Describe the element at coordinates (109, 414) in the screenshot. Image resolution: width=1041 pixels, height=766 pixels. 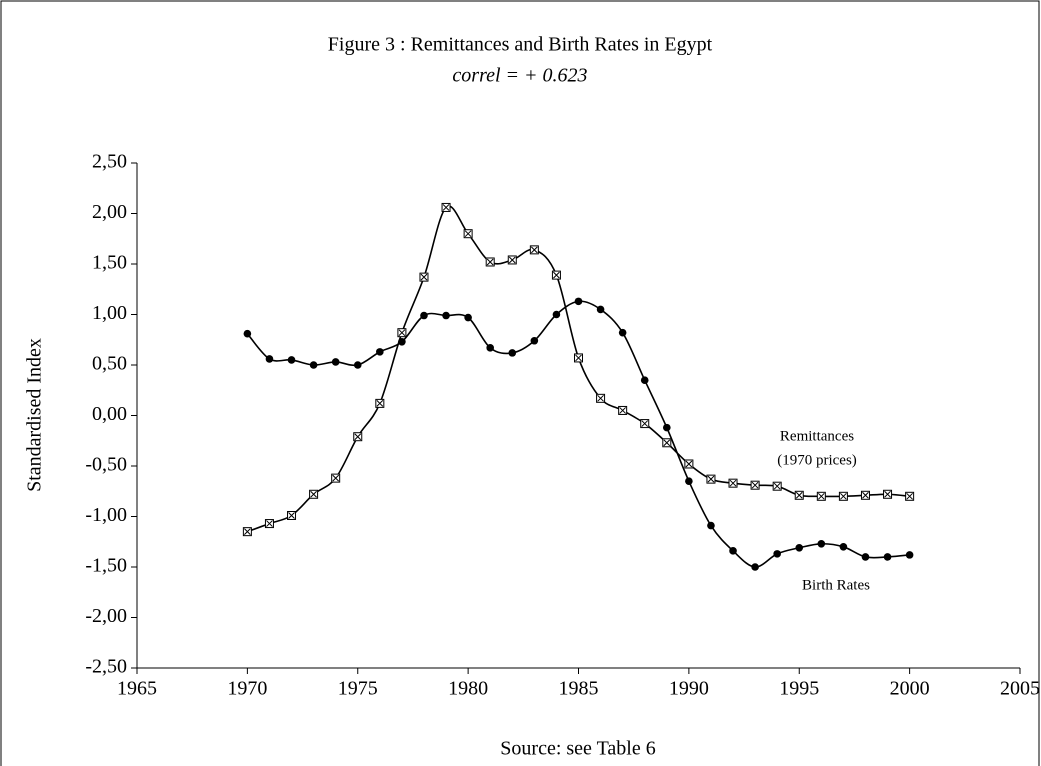
I see `y-tick-label: 0,00` at that location.